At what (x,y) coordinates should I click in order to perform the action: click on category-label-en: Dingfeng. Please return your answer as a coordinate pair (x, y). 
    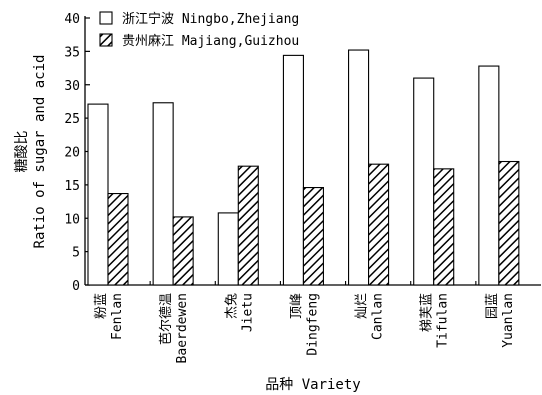
    Looking at the image, I should click on (312, 324).